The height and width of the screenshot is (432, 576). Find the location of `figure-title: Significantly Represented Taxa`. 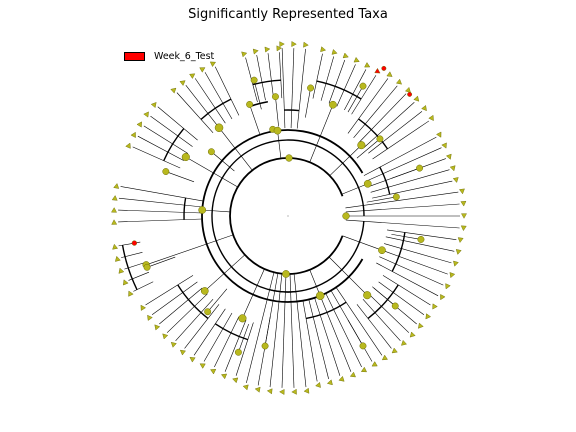

figure-title: Significantly Represented Taxa is located at coordinates (288, 14).